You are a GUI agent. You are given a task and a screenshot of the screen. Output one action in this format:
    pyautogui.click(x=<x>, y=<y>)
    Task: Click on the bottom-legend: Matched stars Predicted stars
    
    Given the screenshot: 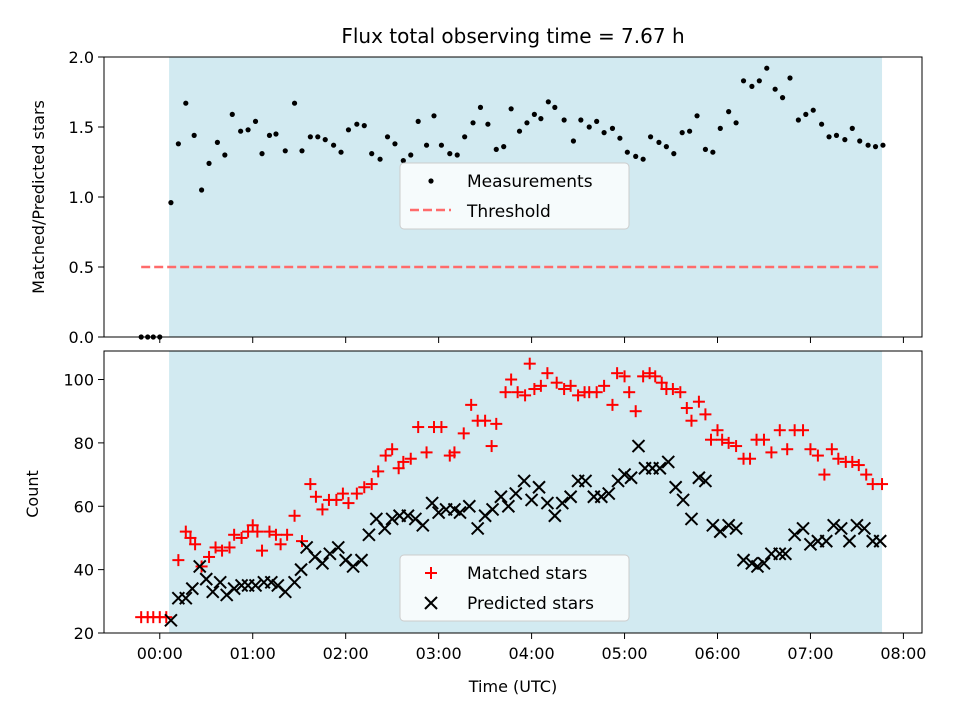 What is the action you would take?
    pyautogui.click(x=514, y=588)
    